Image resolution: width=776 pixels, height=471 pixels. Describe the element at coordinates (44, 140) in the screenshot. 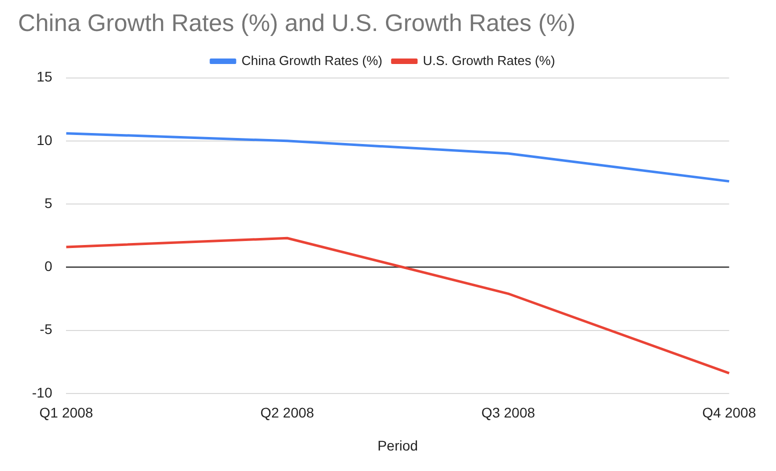

I see `y-tick-label: 10` at that location.